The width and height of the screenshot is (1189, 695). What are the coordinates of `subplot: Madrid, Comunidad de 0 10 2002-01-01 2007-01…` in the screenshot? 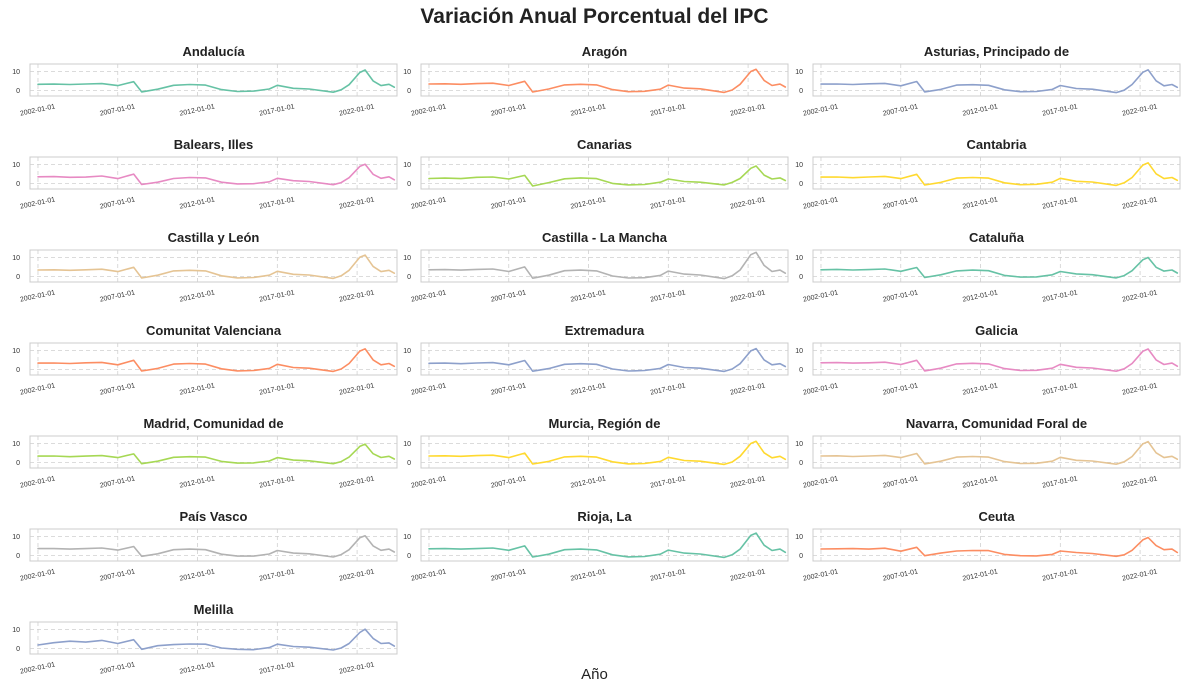 It's located at (205, 453).